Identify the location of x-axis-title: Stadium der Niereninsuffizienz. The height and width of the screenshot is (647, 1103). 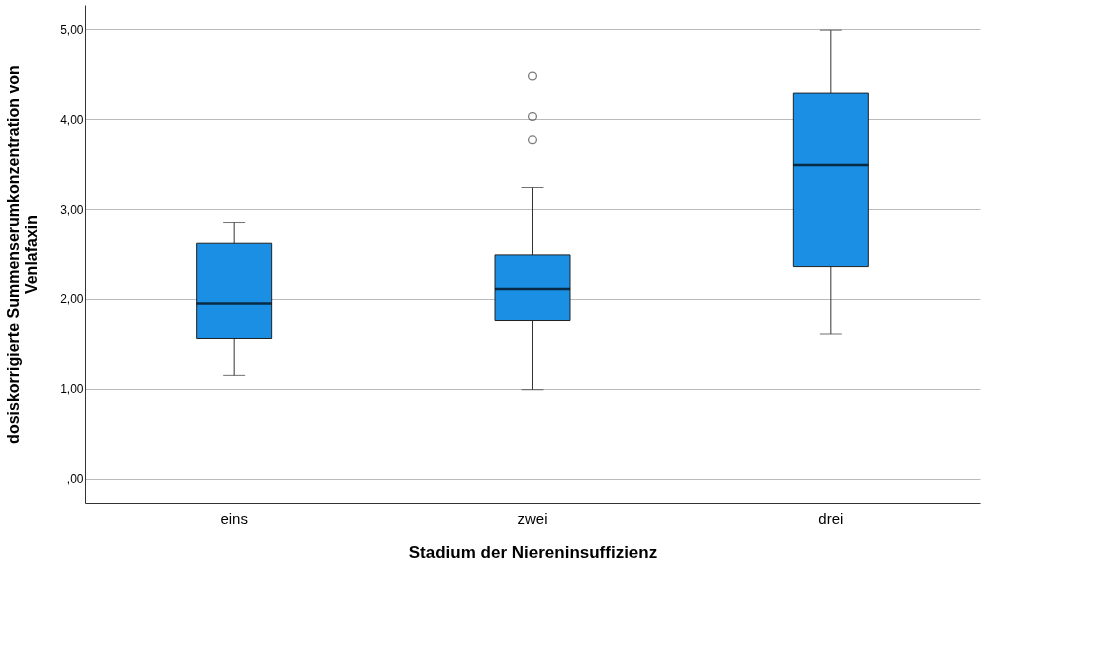
(533, 552).